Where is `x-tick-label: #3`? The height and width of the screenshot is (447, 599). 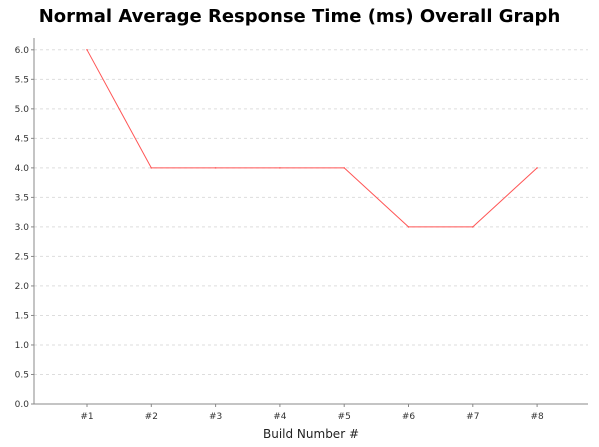
x-tick-label: #3 is located at coordinates (215, 417).